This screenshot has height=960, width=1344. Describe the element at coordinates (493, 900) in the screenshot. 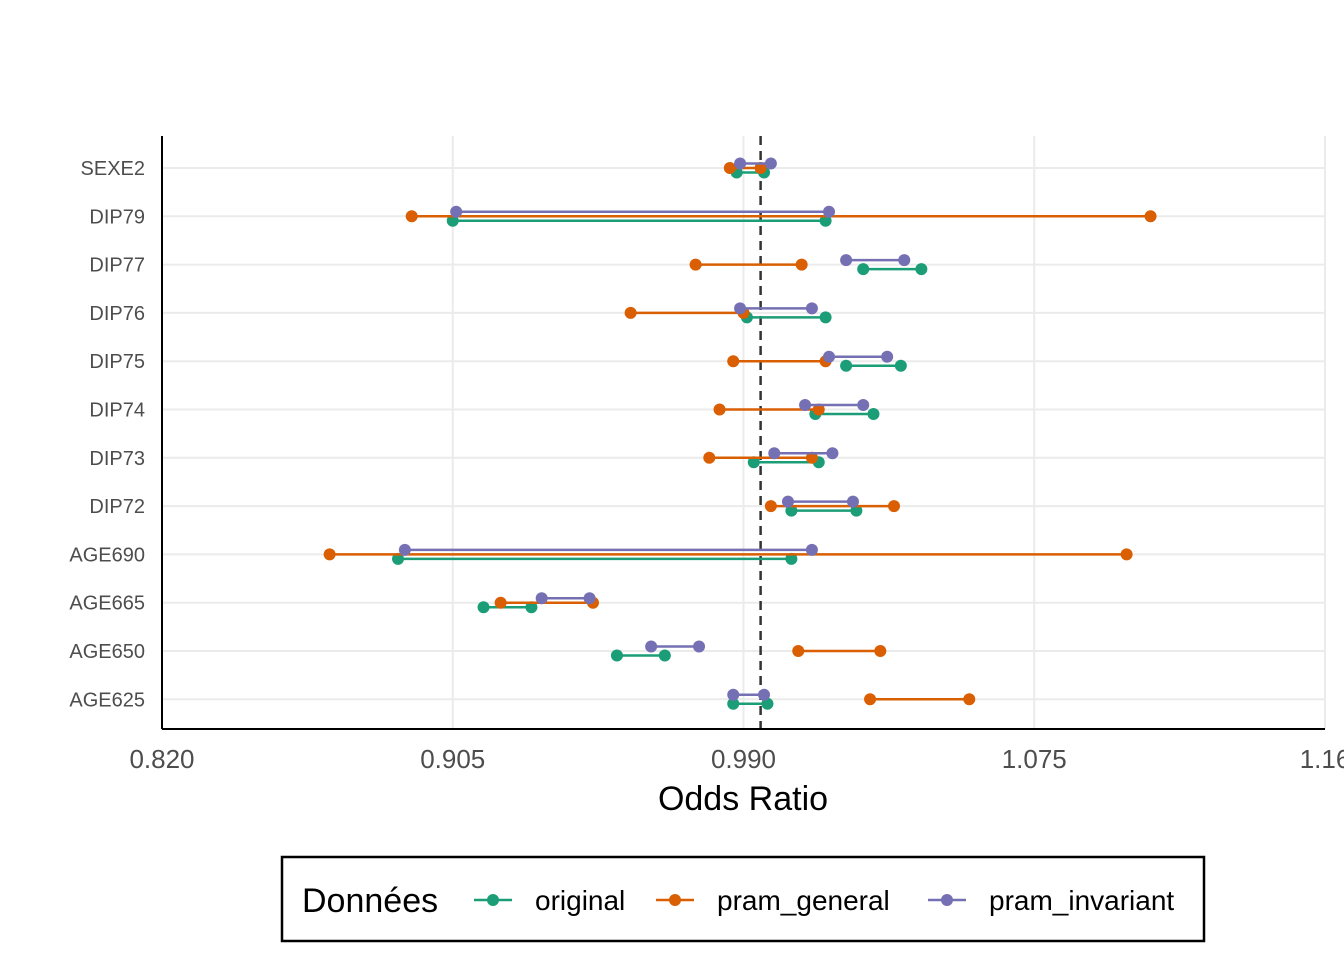

I see `legend-key-point-original` at that location.